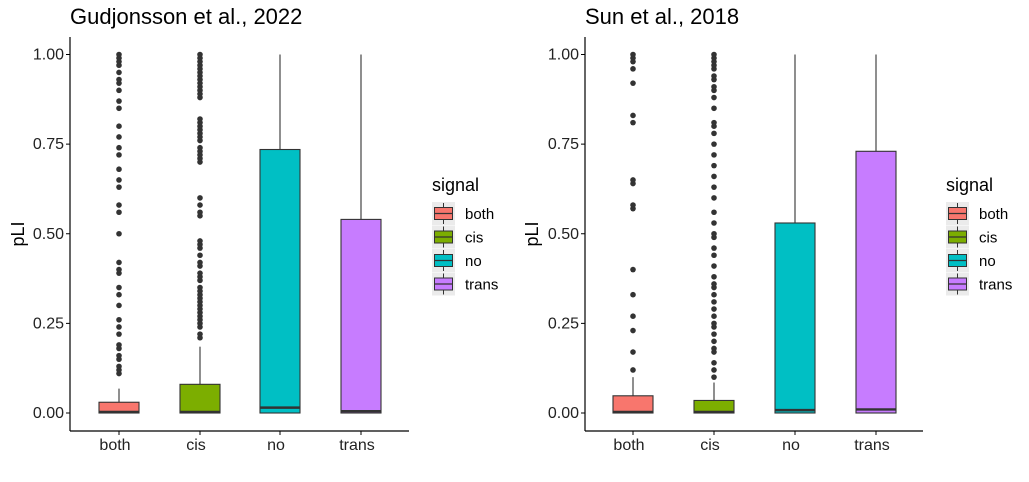 The width and height of the screenshot is (1029, 482). What do you see at coordinates (200, 232) in the screenshot?
I see `box-cis` at bounding box center [200, 232].